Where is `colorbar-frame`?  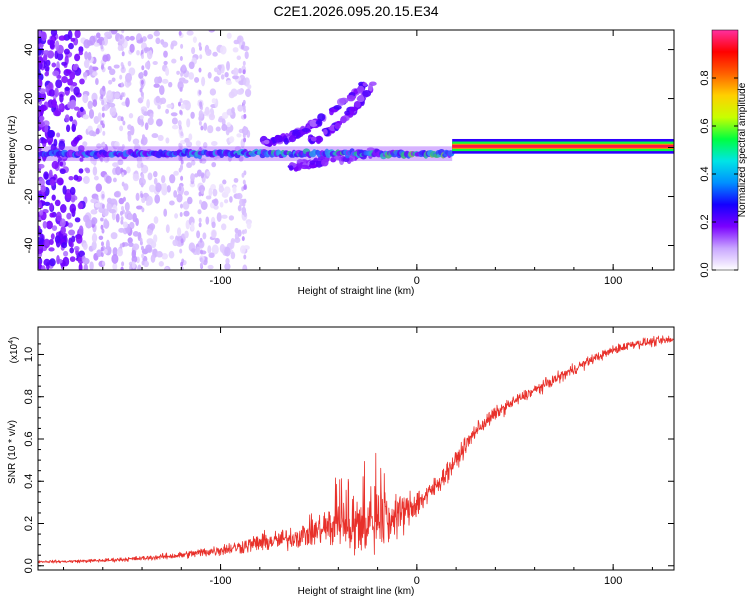 colorbar-frame is located at coordinates (725, 150).